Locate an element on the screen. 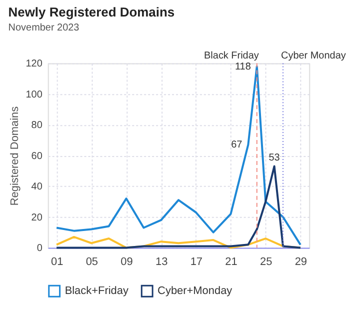 Image resolution: width=360 pixels, height=323 pixels. y-tick-label: 80 is located at coordinates (37, 126).